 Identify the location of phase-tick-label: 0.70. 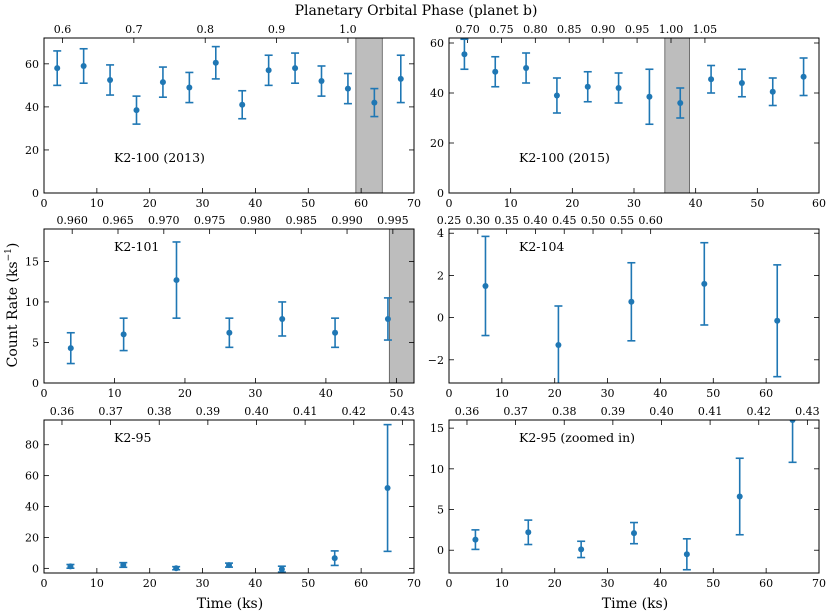
(467, 29).